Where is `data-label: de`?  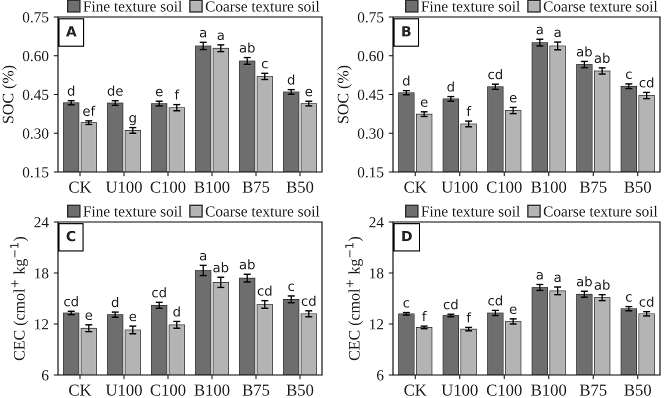 data-label: de is located at coordinates (115, 91).